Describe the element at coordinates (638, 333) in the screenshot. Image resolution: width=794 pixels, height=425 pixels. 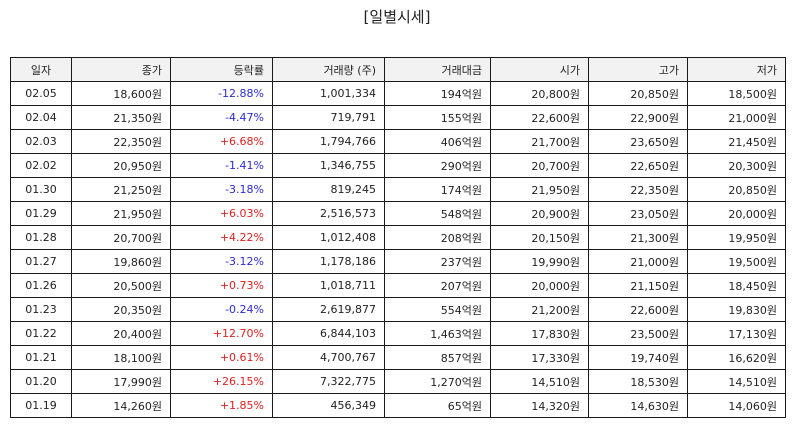
I see `cell-high: 23,500원` at that location.